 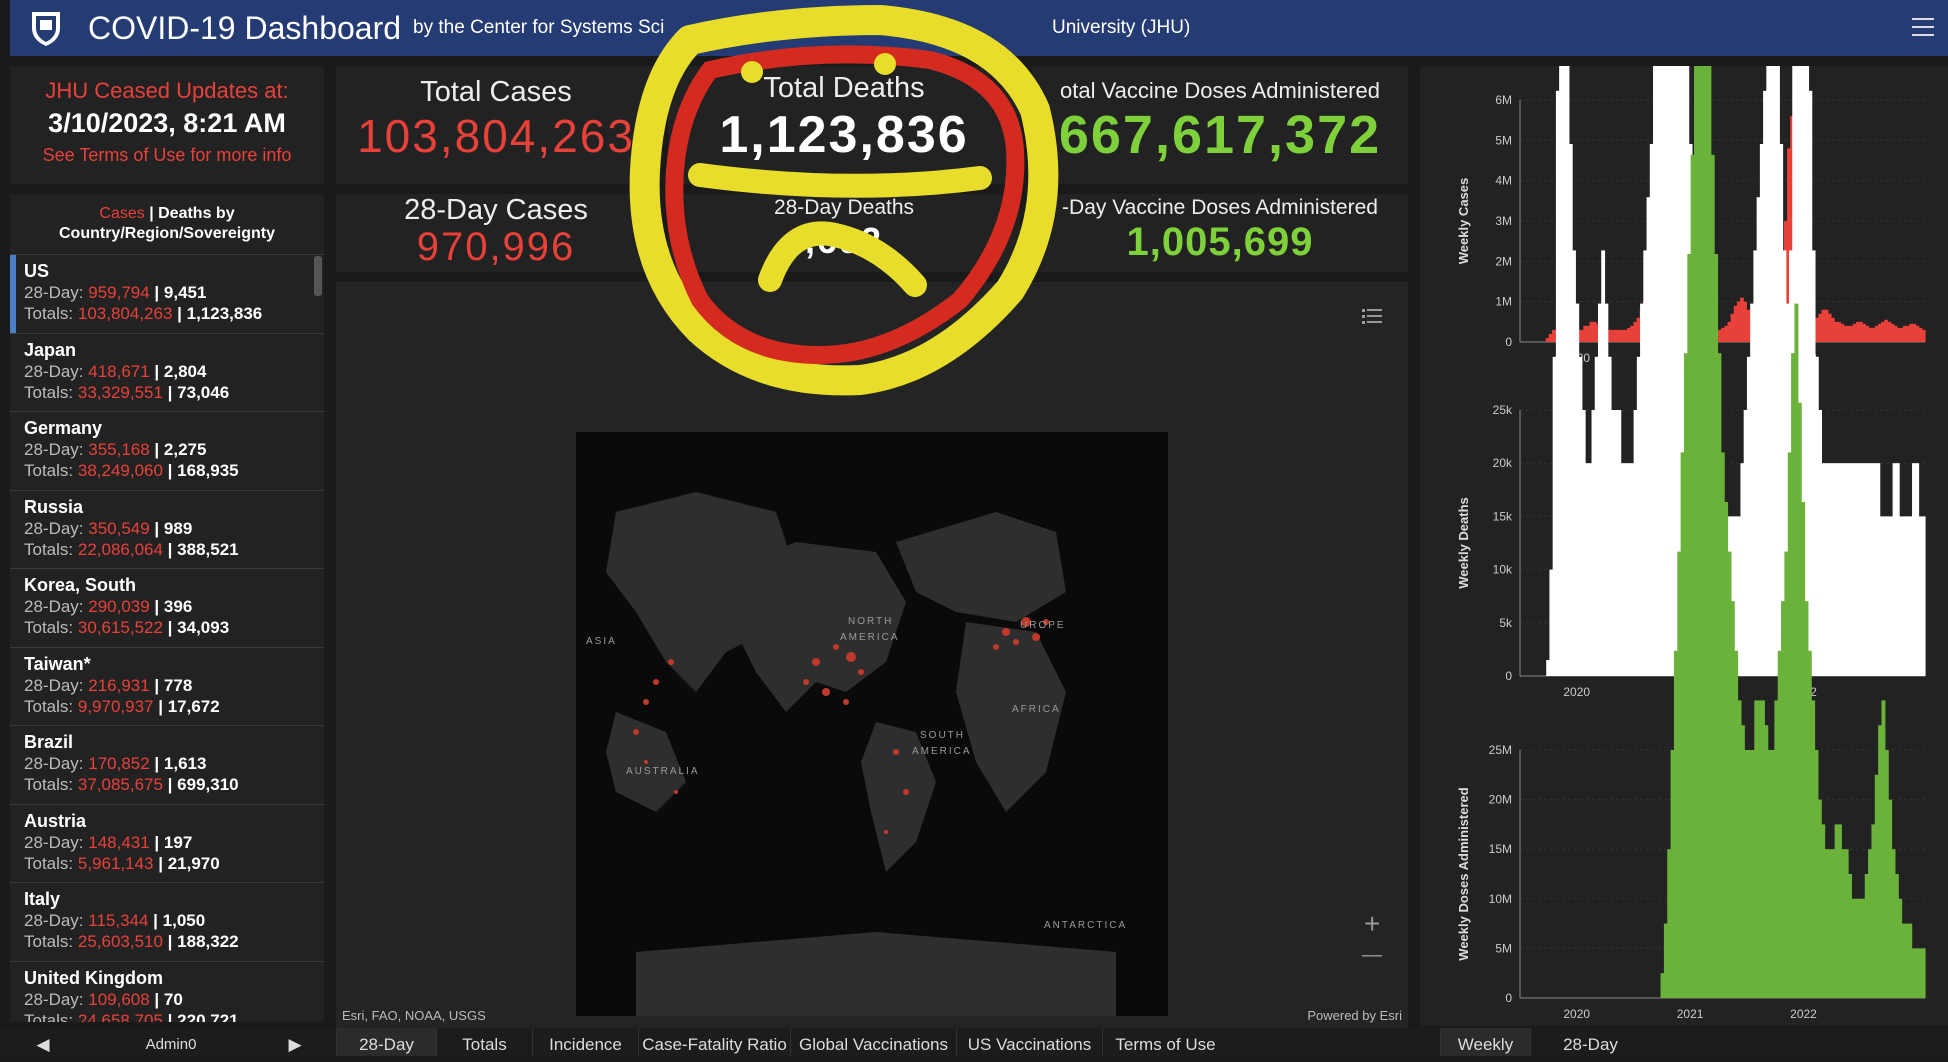 What do you see at coordinates (42, 899) in the screenshot?
I see `country-name: Italy` at bounding box center [42, 899].